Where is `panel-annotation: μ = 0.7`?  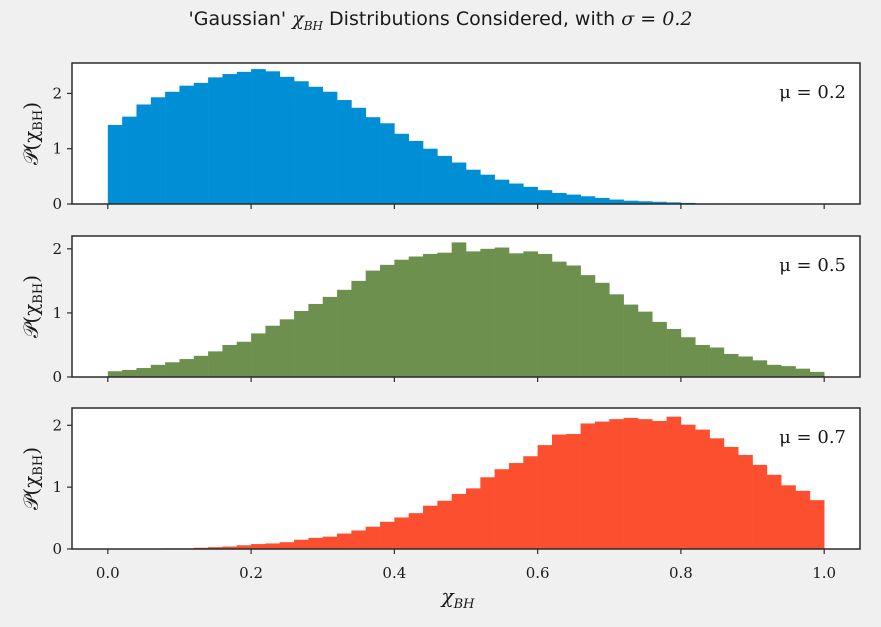 panel-annotation: μ = 0.7 is located at coordinates (812, 437).